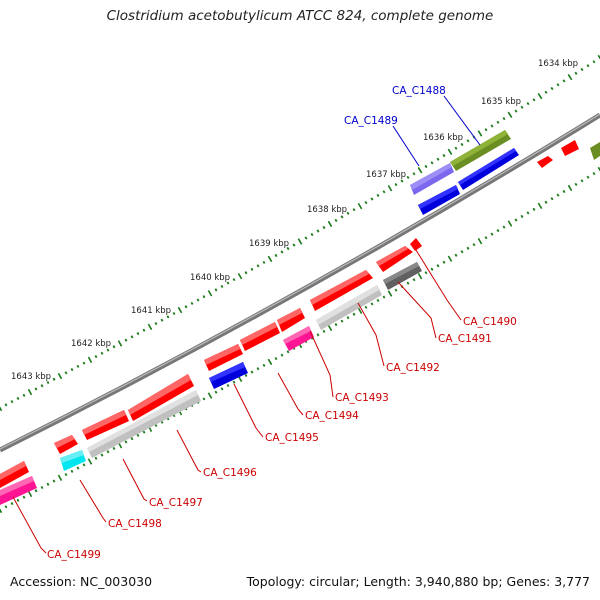 This screenshot has height=600, width=600. I want to click on gene-label-ca-c1488: CA_C1488, so click(419, 91).